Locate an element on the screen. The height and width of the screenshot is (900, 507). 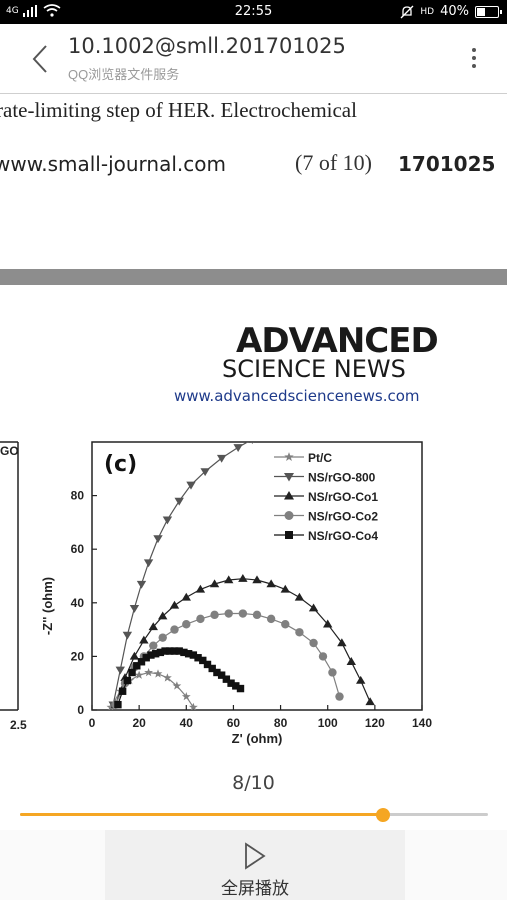
x-tick-label: 140 is located at coordinates (422, 723).